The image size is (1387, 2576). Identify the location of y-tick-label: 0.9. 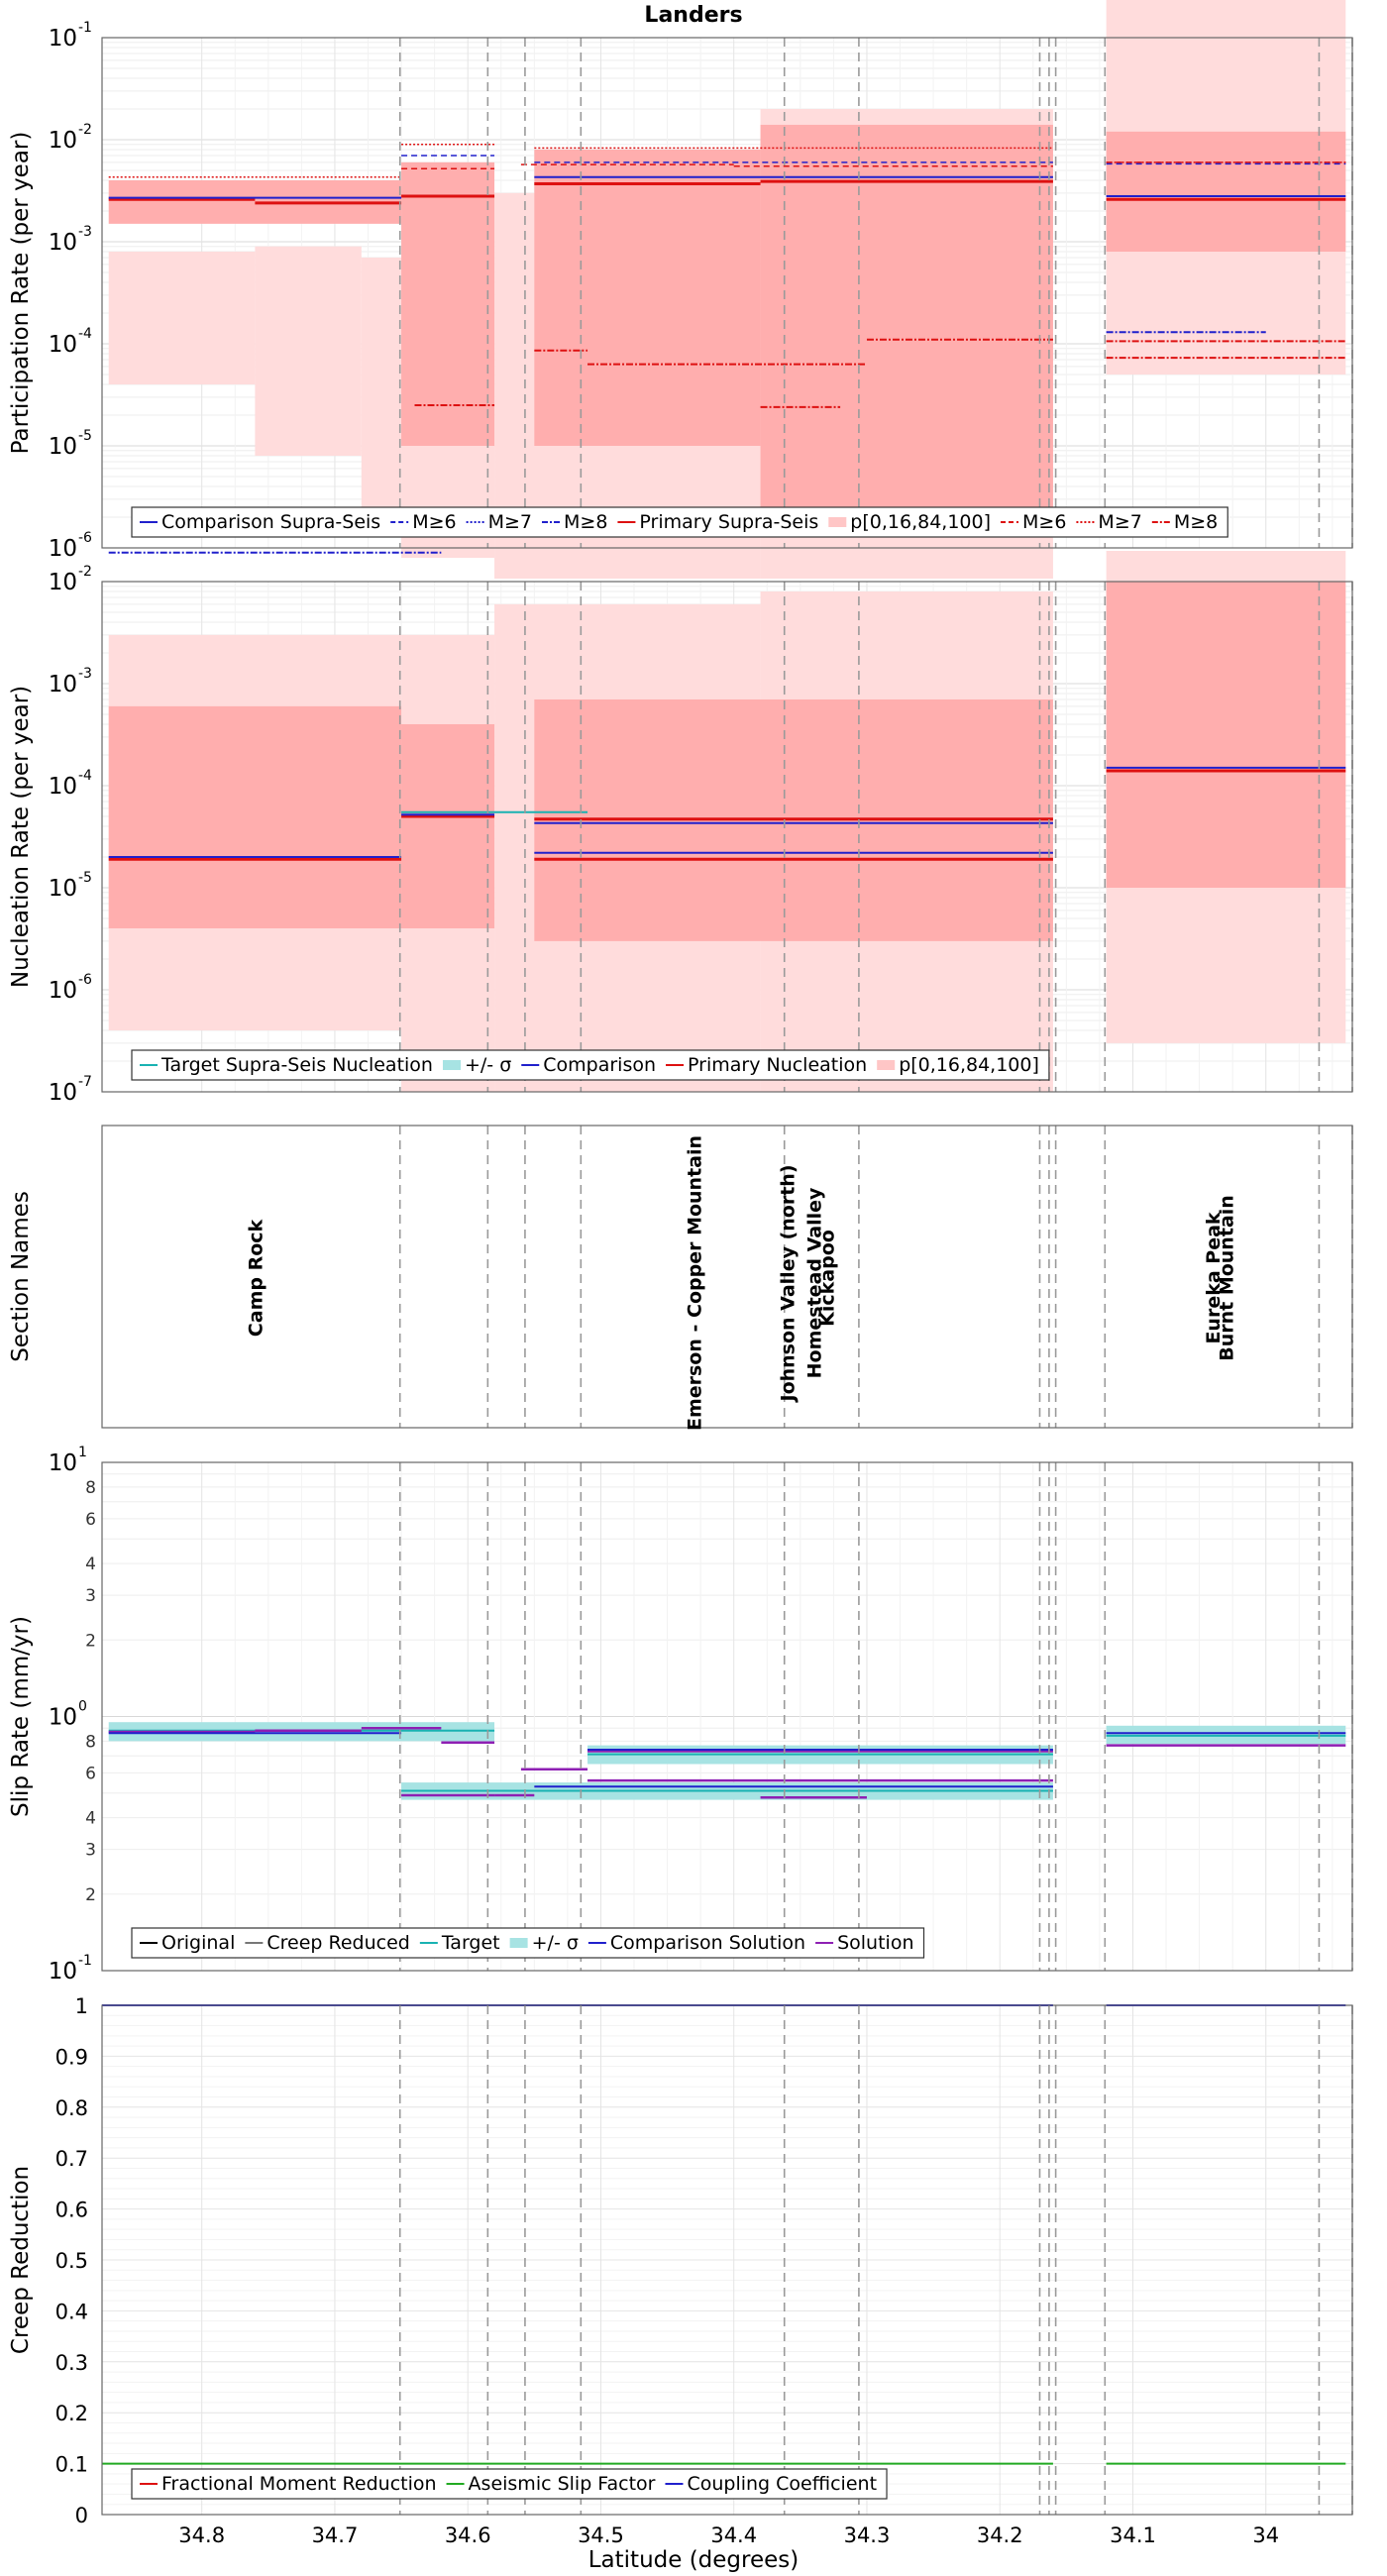
(71, 2057).